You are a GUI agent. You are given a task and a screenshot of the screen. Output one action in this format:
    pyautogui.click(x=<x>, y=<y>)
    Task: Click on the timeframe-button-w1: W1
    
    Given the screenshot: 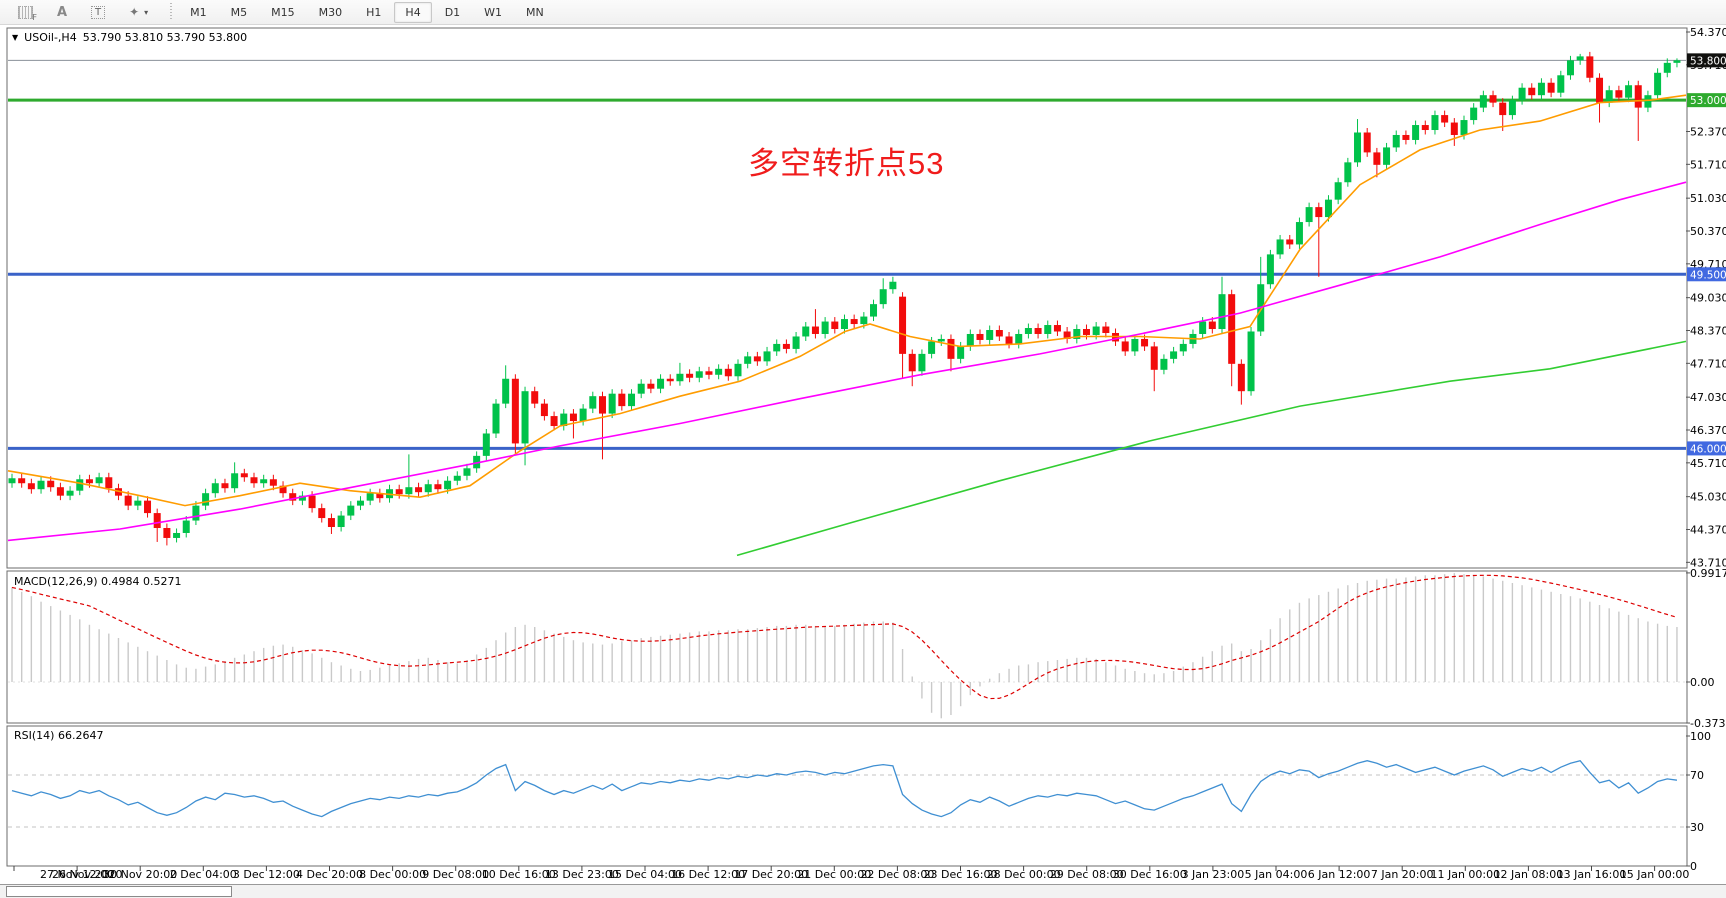 What is the action you would take?
    pyautogui.click(x=493, y=12)
    